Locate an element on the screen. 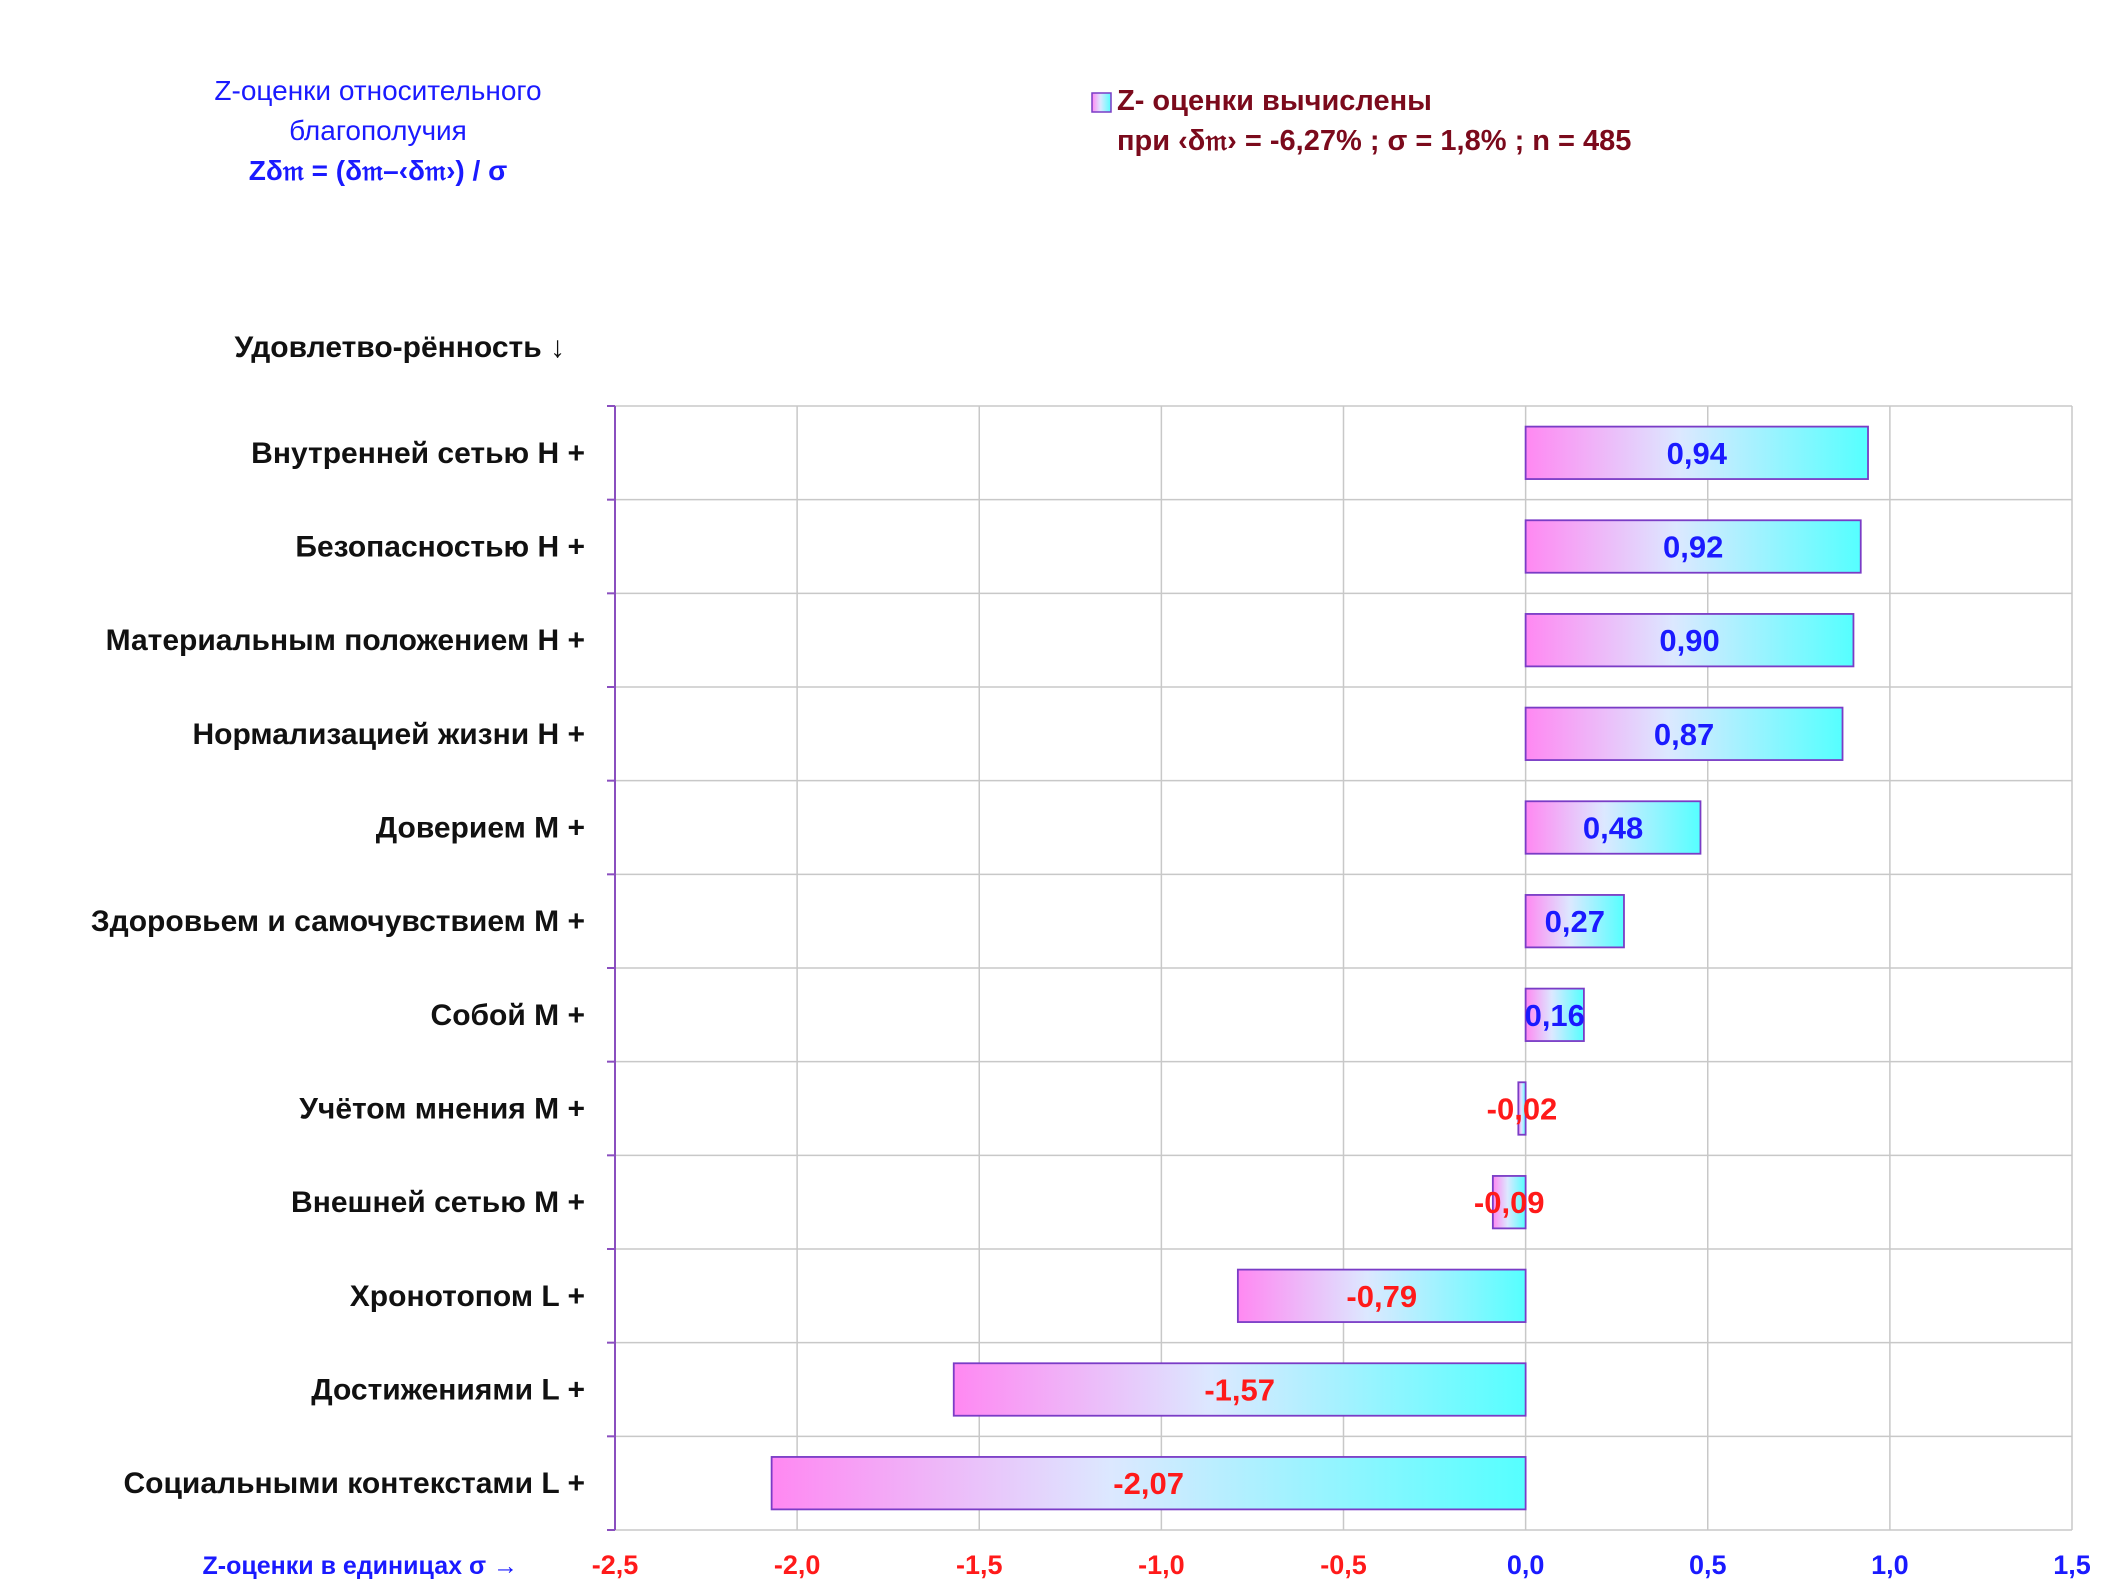 This screenshot has height=1594, width=2126. category-label: Внешней сетью М + is located at coordinates (438, 1202).